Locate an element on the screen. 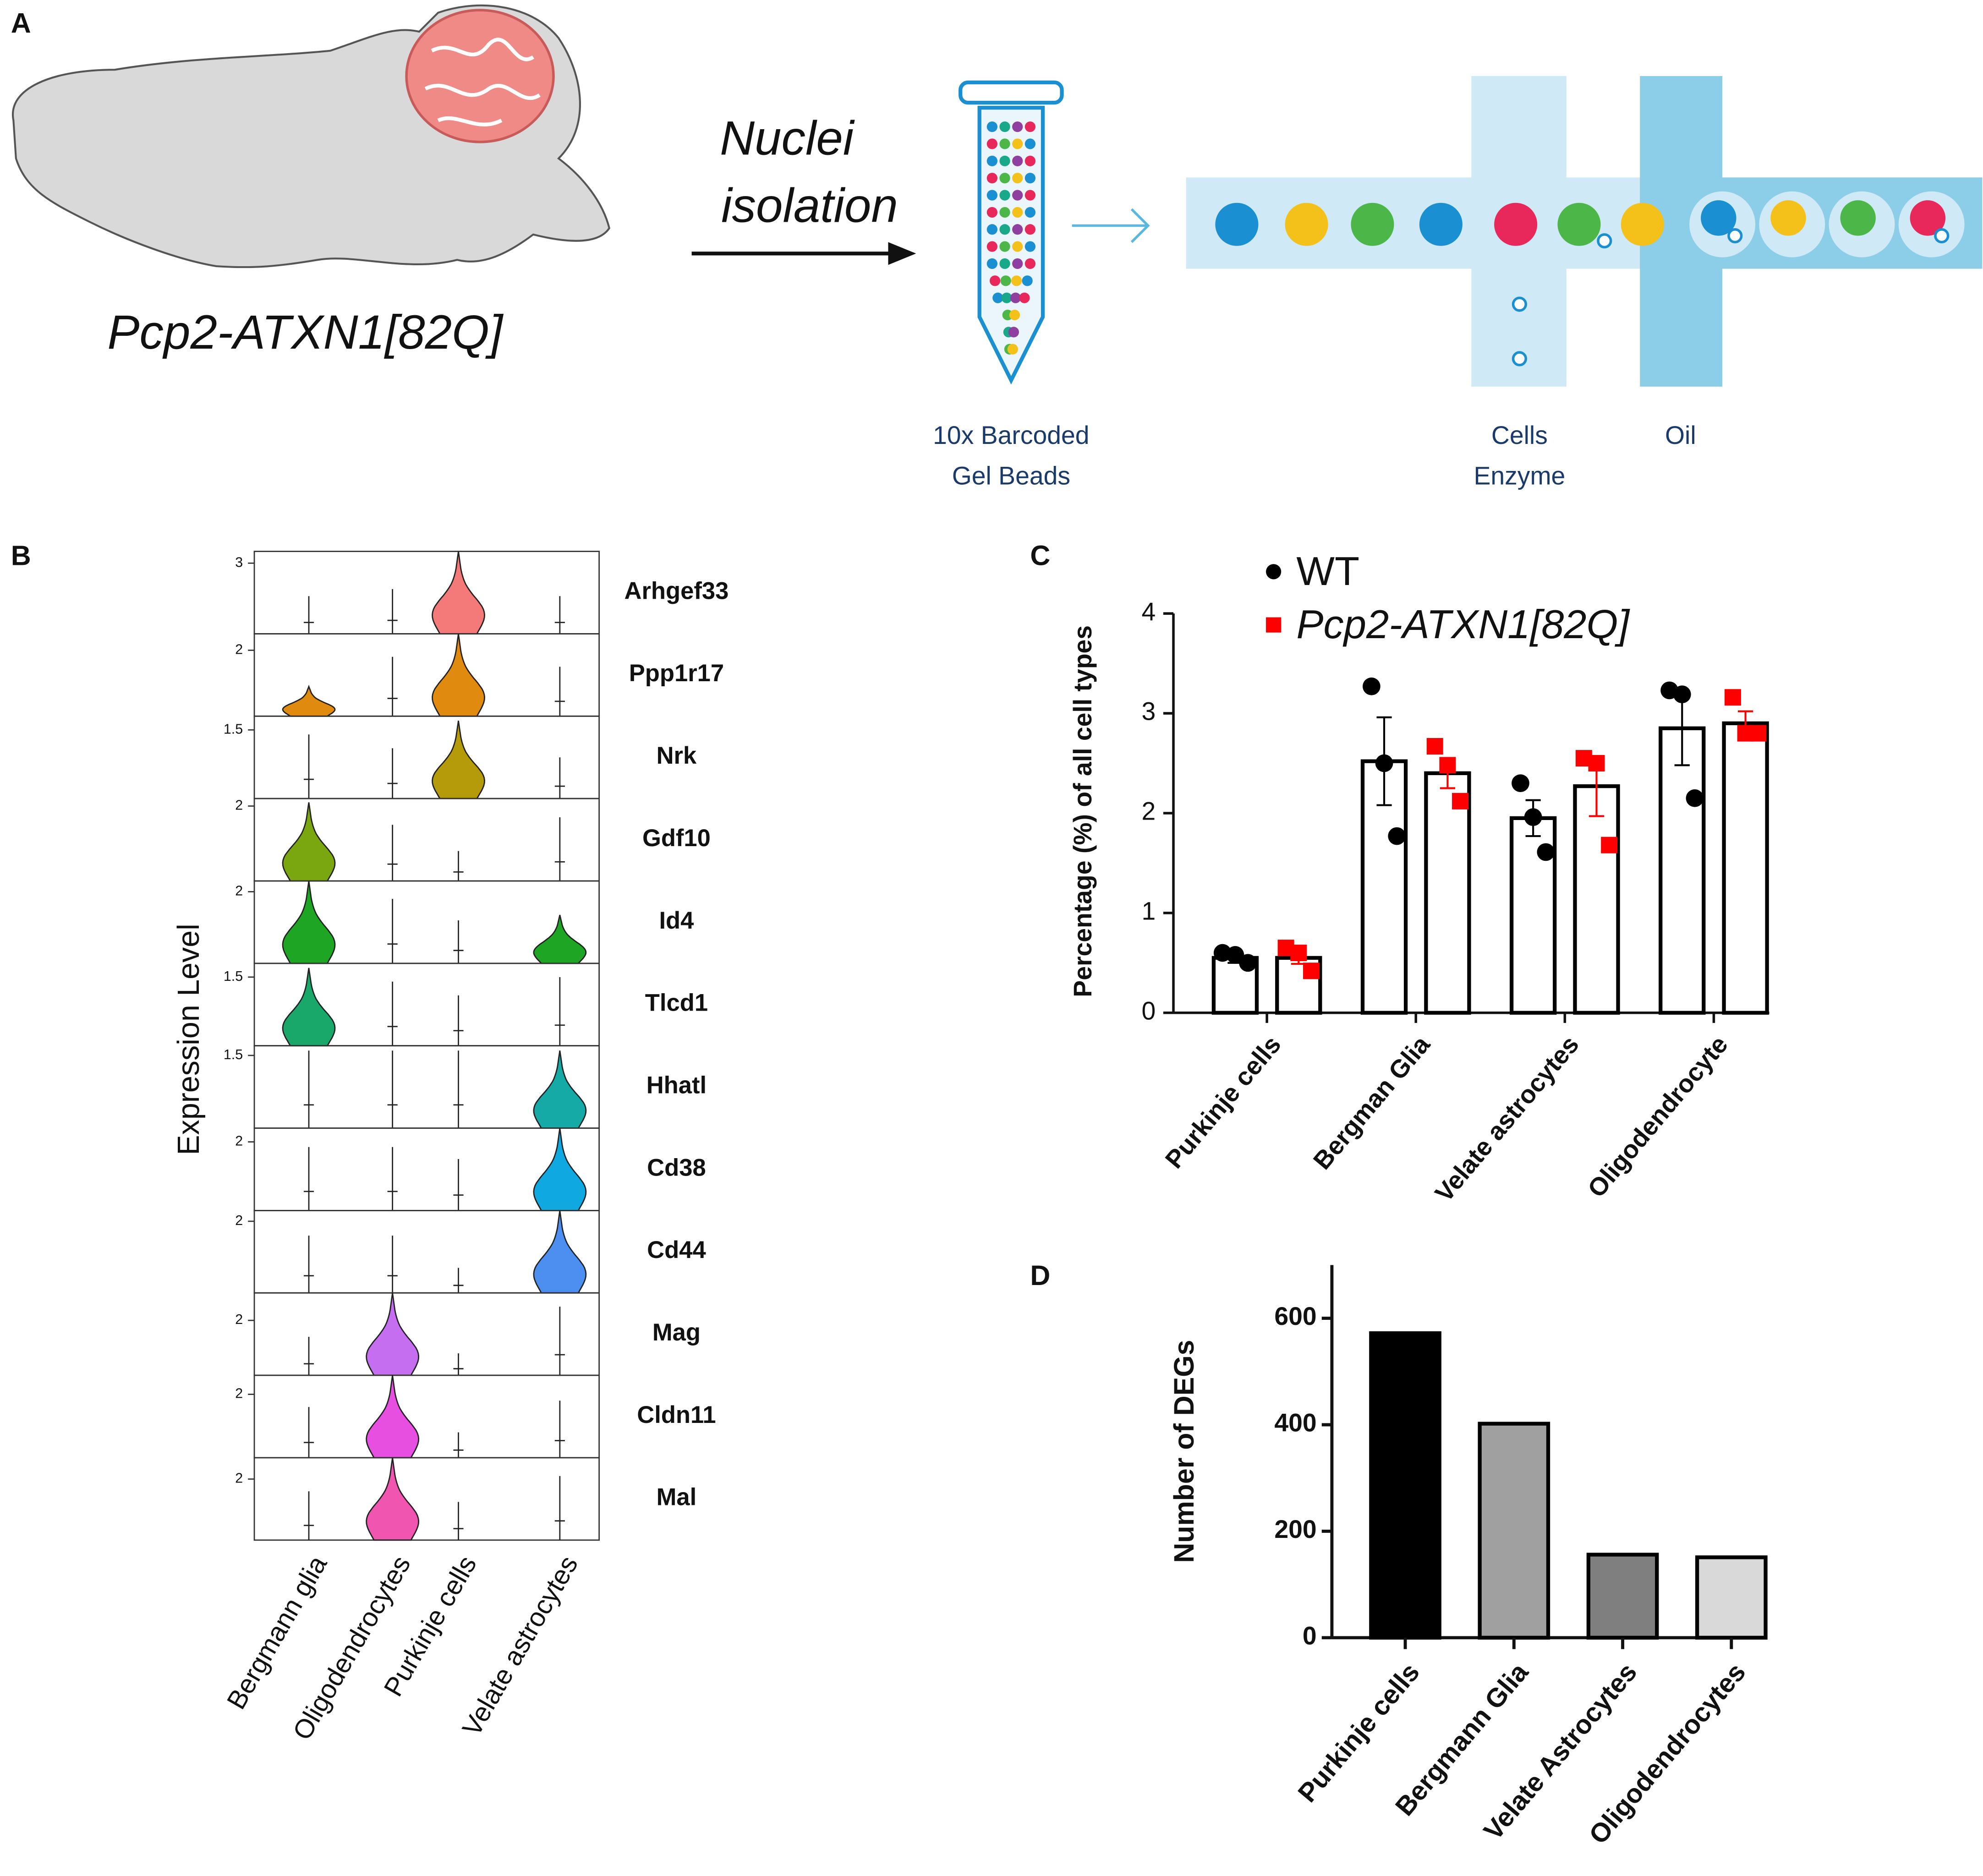  flow-arrow is located at coordinates (1111, 226).